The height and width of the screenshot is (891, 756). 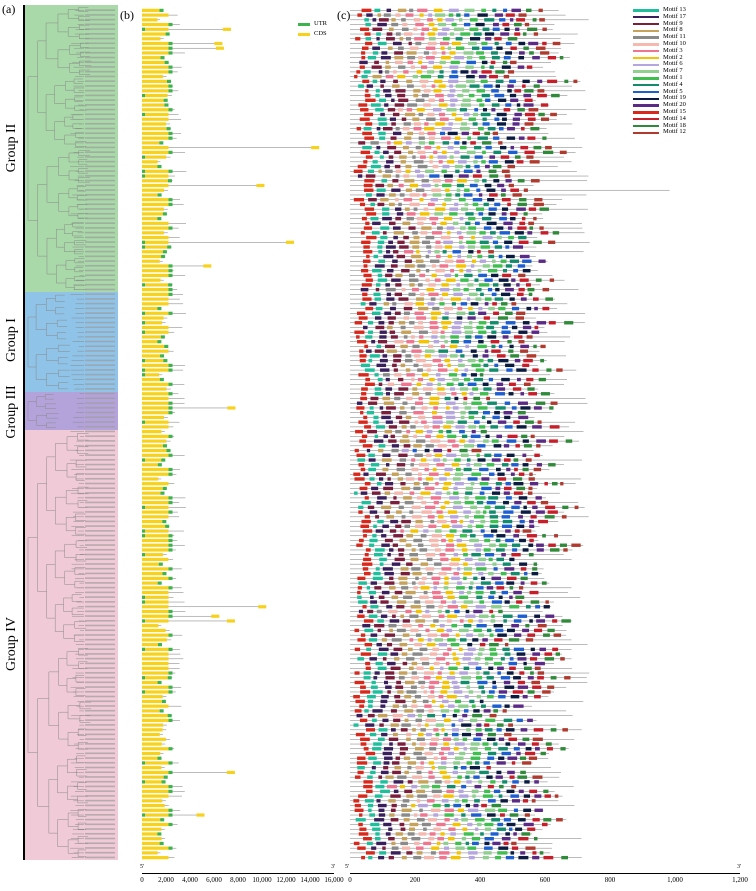 What do you see at coordinates (673, 50) in the screenshot?
I see `motif-legend-label: Motif 3` at bounding box center [673, 50].